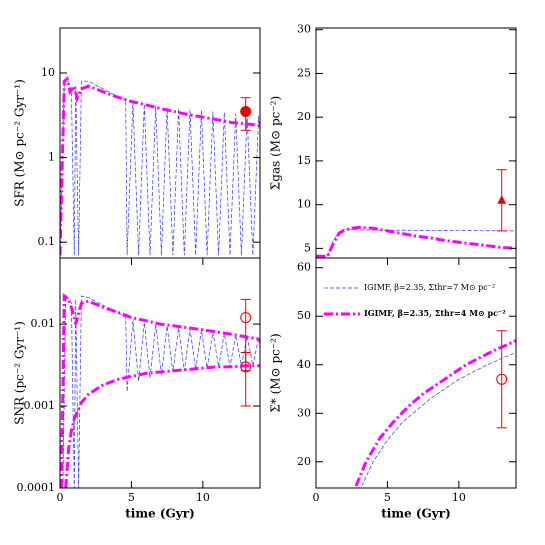 This screenshot has width=545, height=545. Describe the element at coordinates (304, 364) in the screenshot. I see `y-tick-label: 40` at that location.